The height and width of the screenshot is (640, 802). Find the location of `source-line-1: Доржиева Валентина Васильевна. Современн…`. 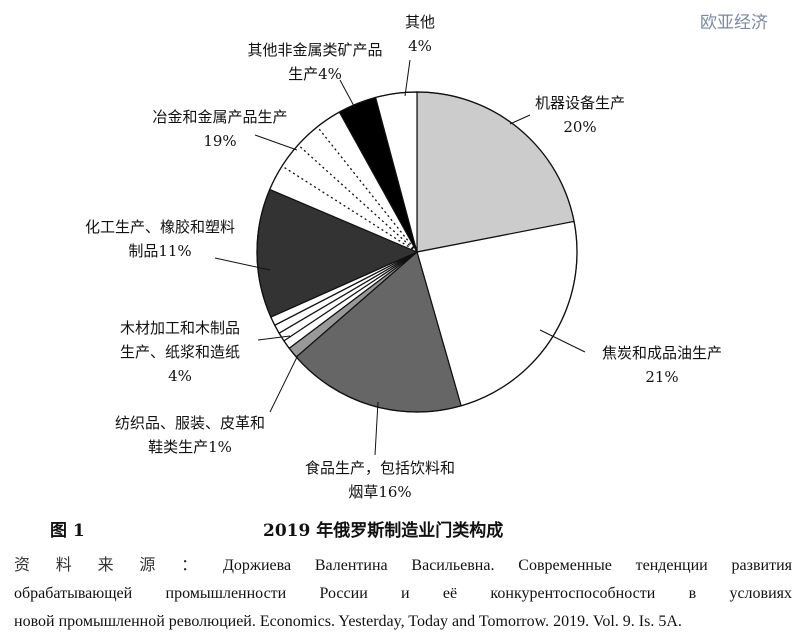

source-line-1: Доржиева Валентина Васильевна. Современн… is located at coordinates (507, 565).